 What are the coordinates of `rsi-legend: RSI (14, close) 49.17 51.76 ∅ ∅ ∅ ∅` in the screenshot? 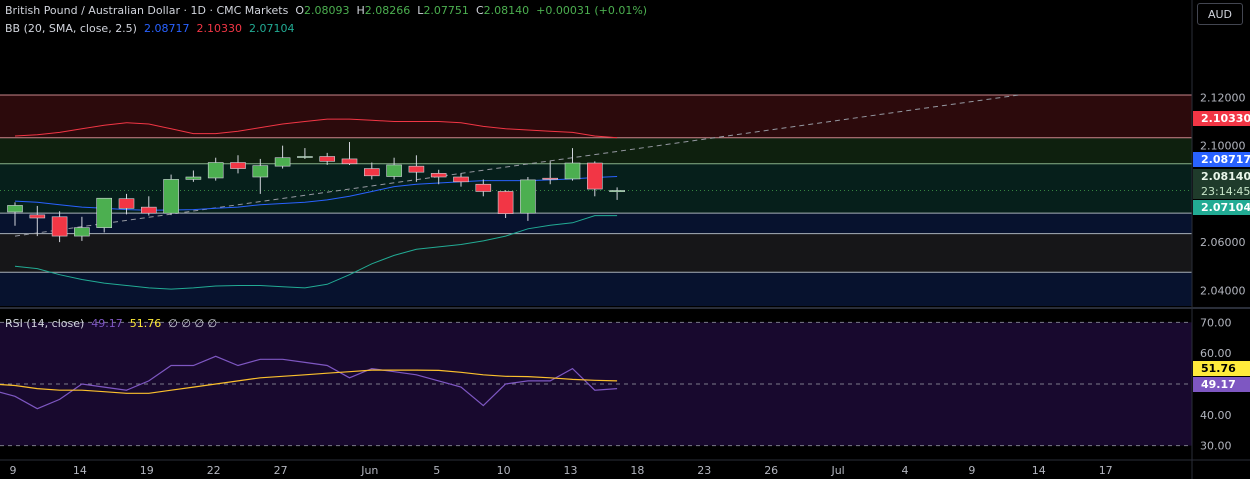 It's located at (111, 323).